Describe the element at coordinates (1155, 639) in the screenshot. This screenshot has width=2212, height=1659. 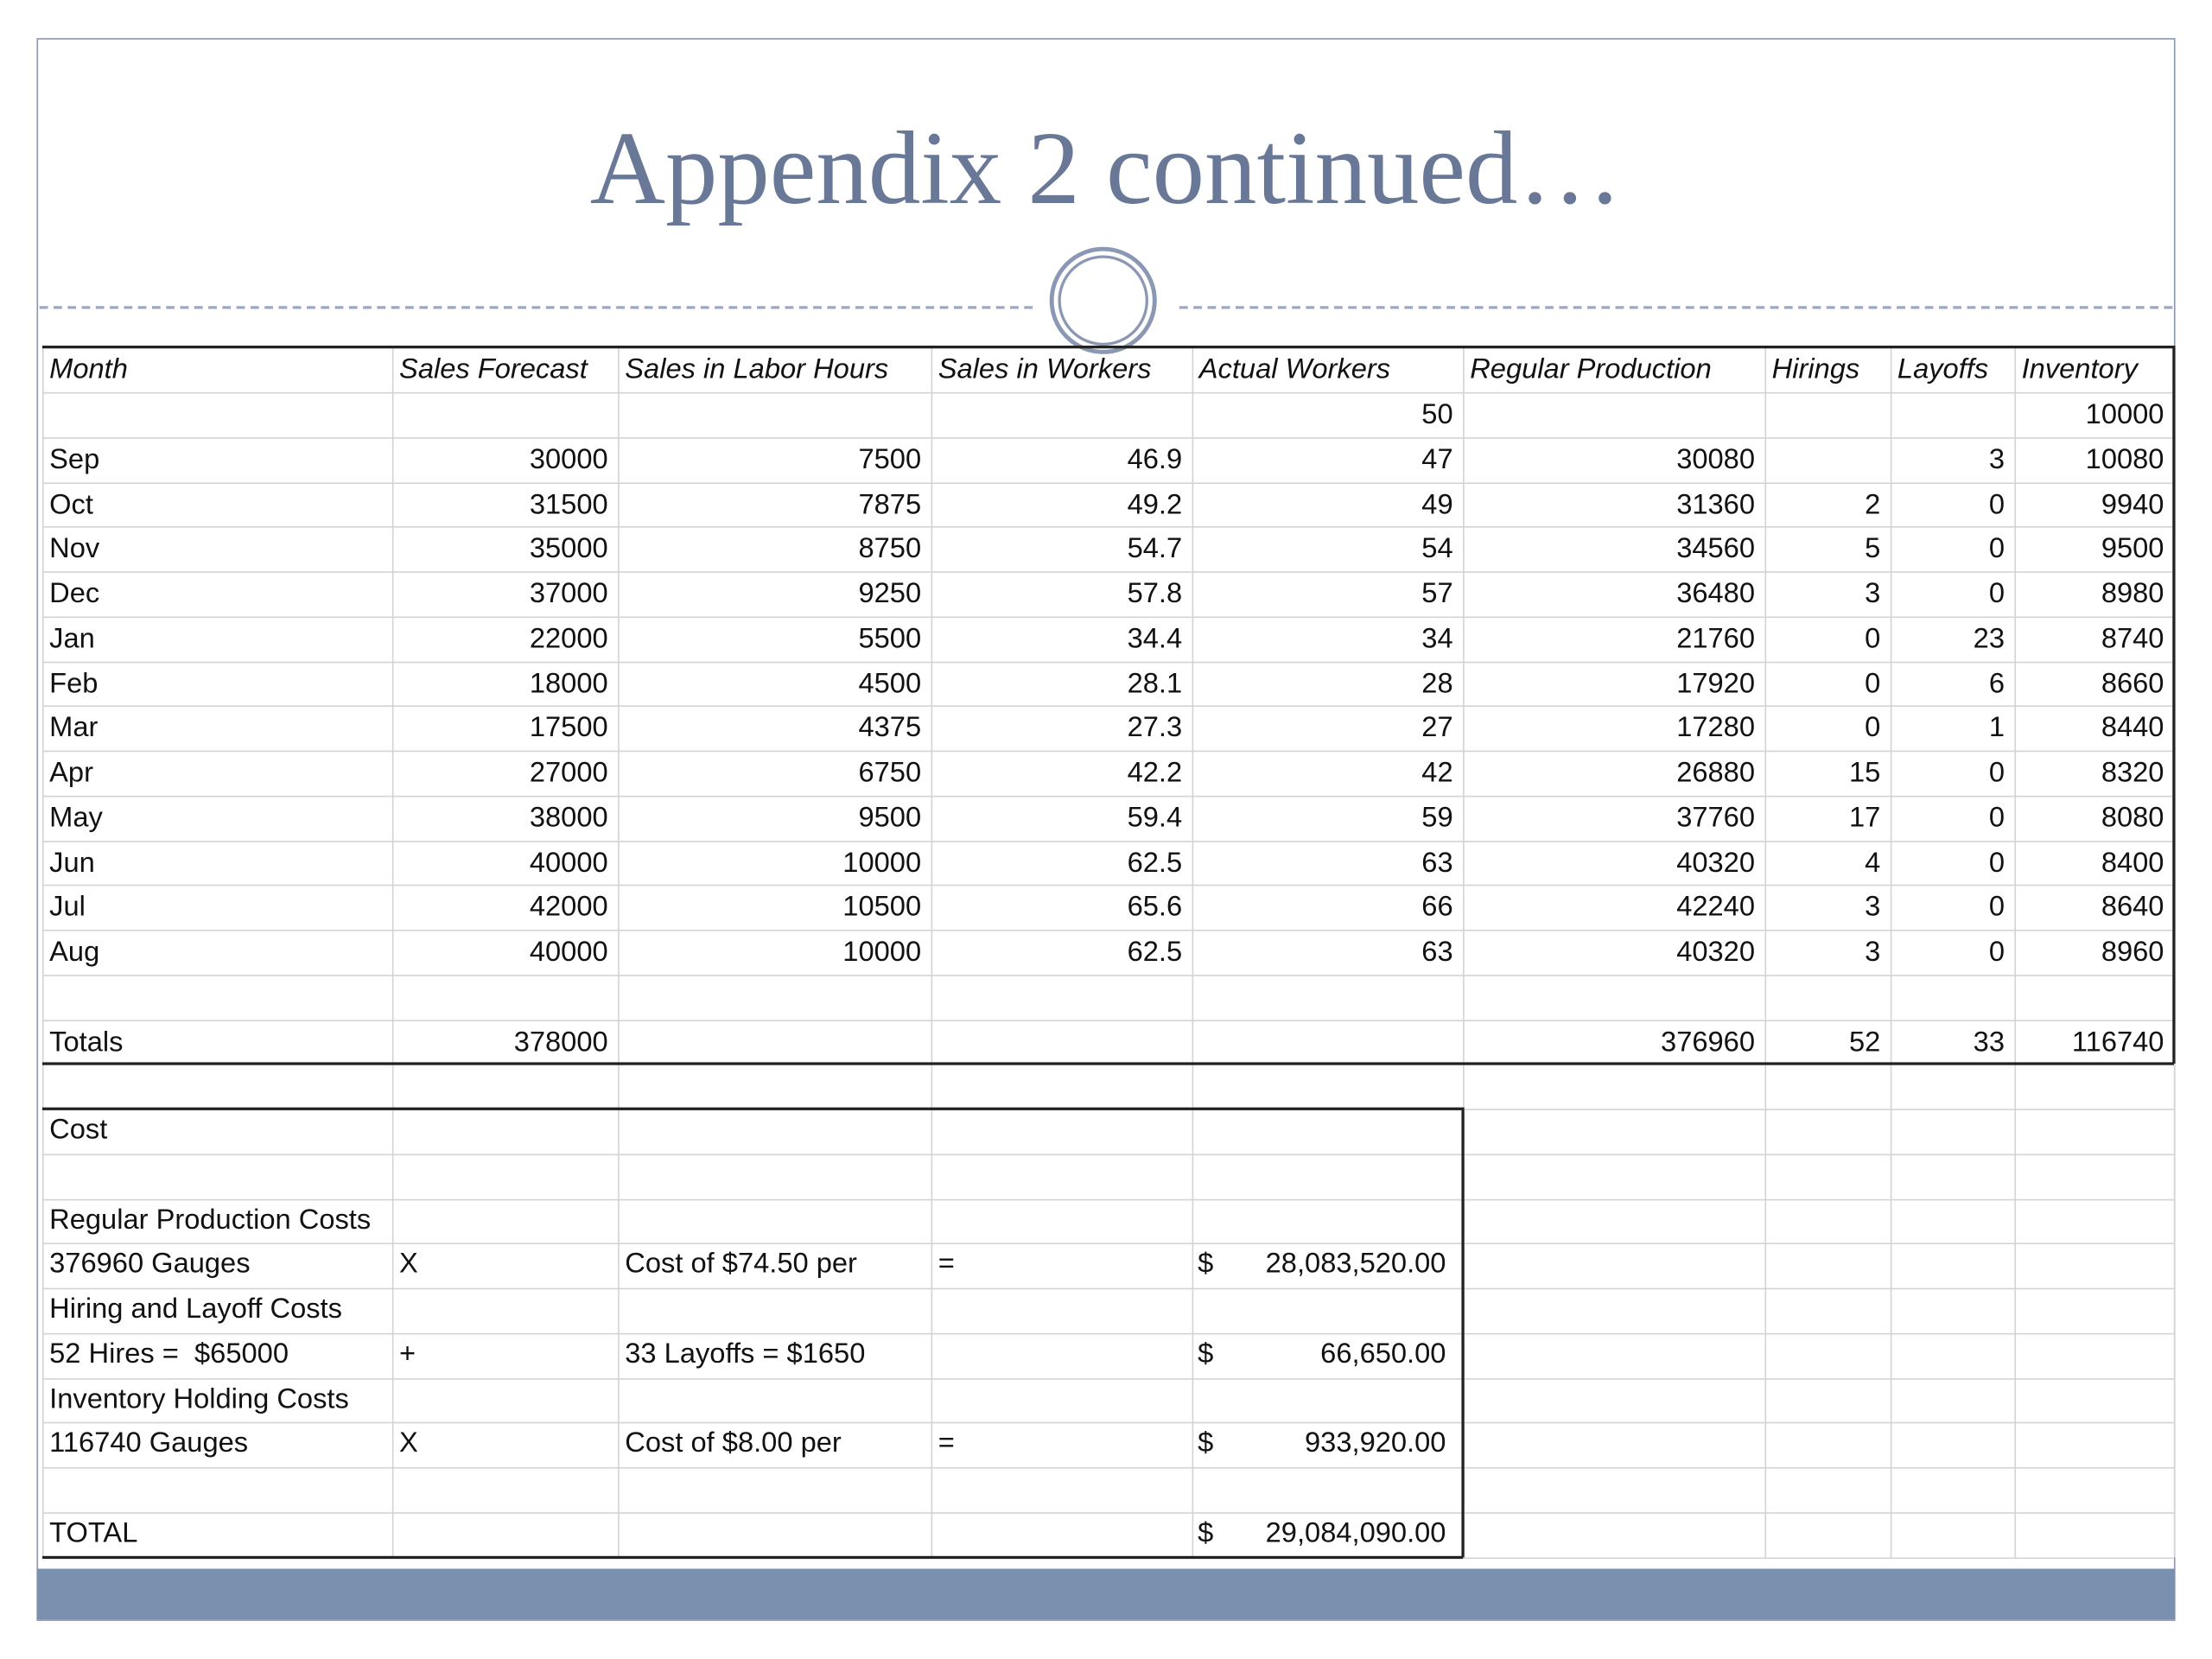
I see `table-cell: 34.4` at that location.